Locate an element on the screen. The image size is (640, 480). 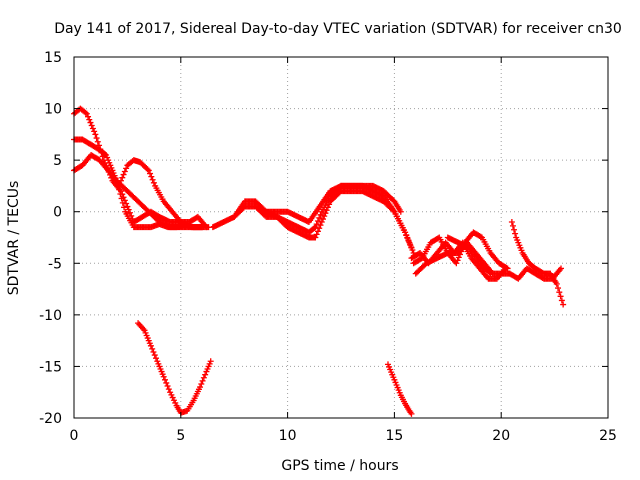
y-tick-label: -15 is located at coordinates (50, 367).